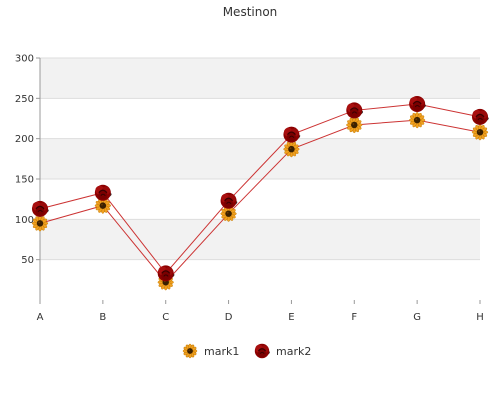 Image resolution: width=500 pixels, height=400 pixels. I want to click on y-tick-label: 100, so click(24, 220).